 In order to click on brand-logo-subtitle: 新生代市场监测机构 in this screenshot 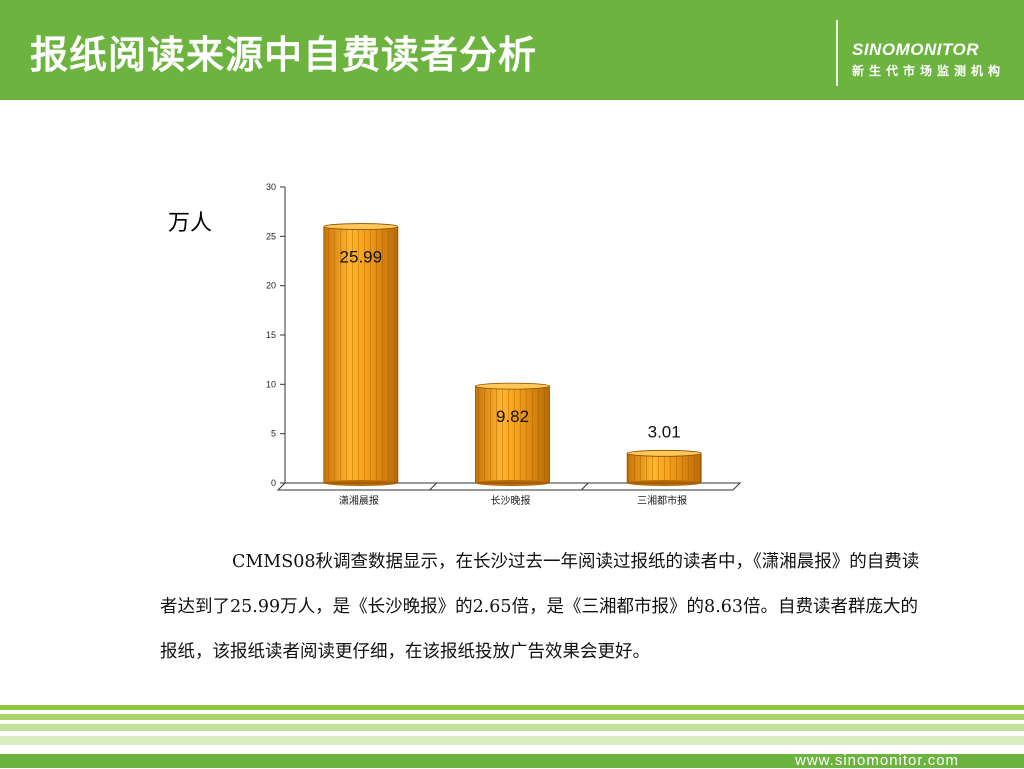, I will do `click(929, 71)`.